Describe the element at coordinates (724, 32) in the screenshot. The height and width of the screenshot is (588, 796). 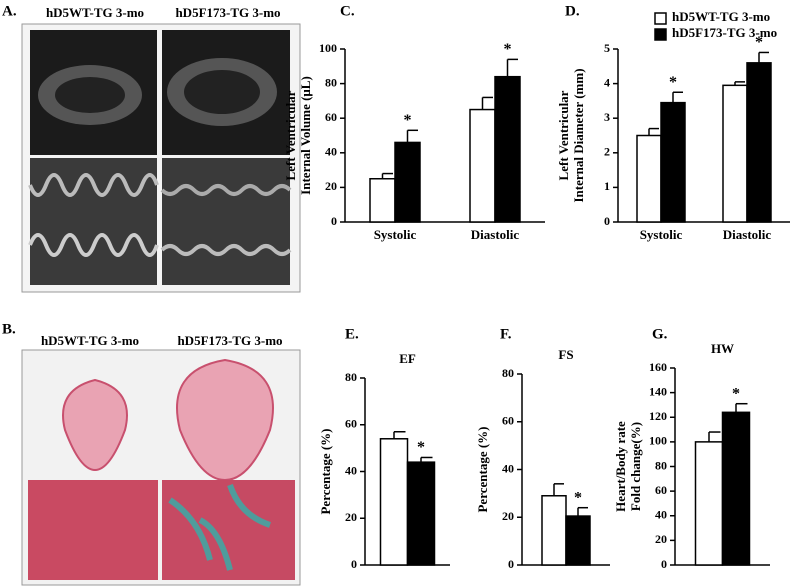
I see `legend-label: hD5F173-TG 3-mo` at that location.